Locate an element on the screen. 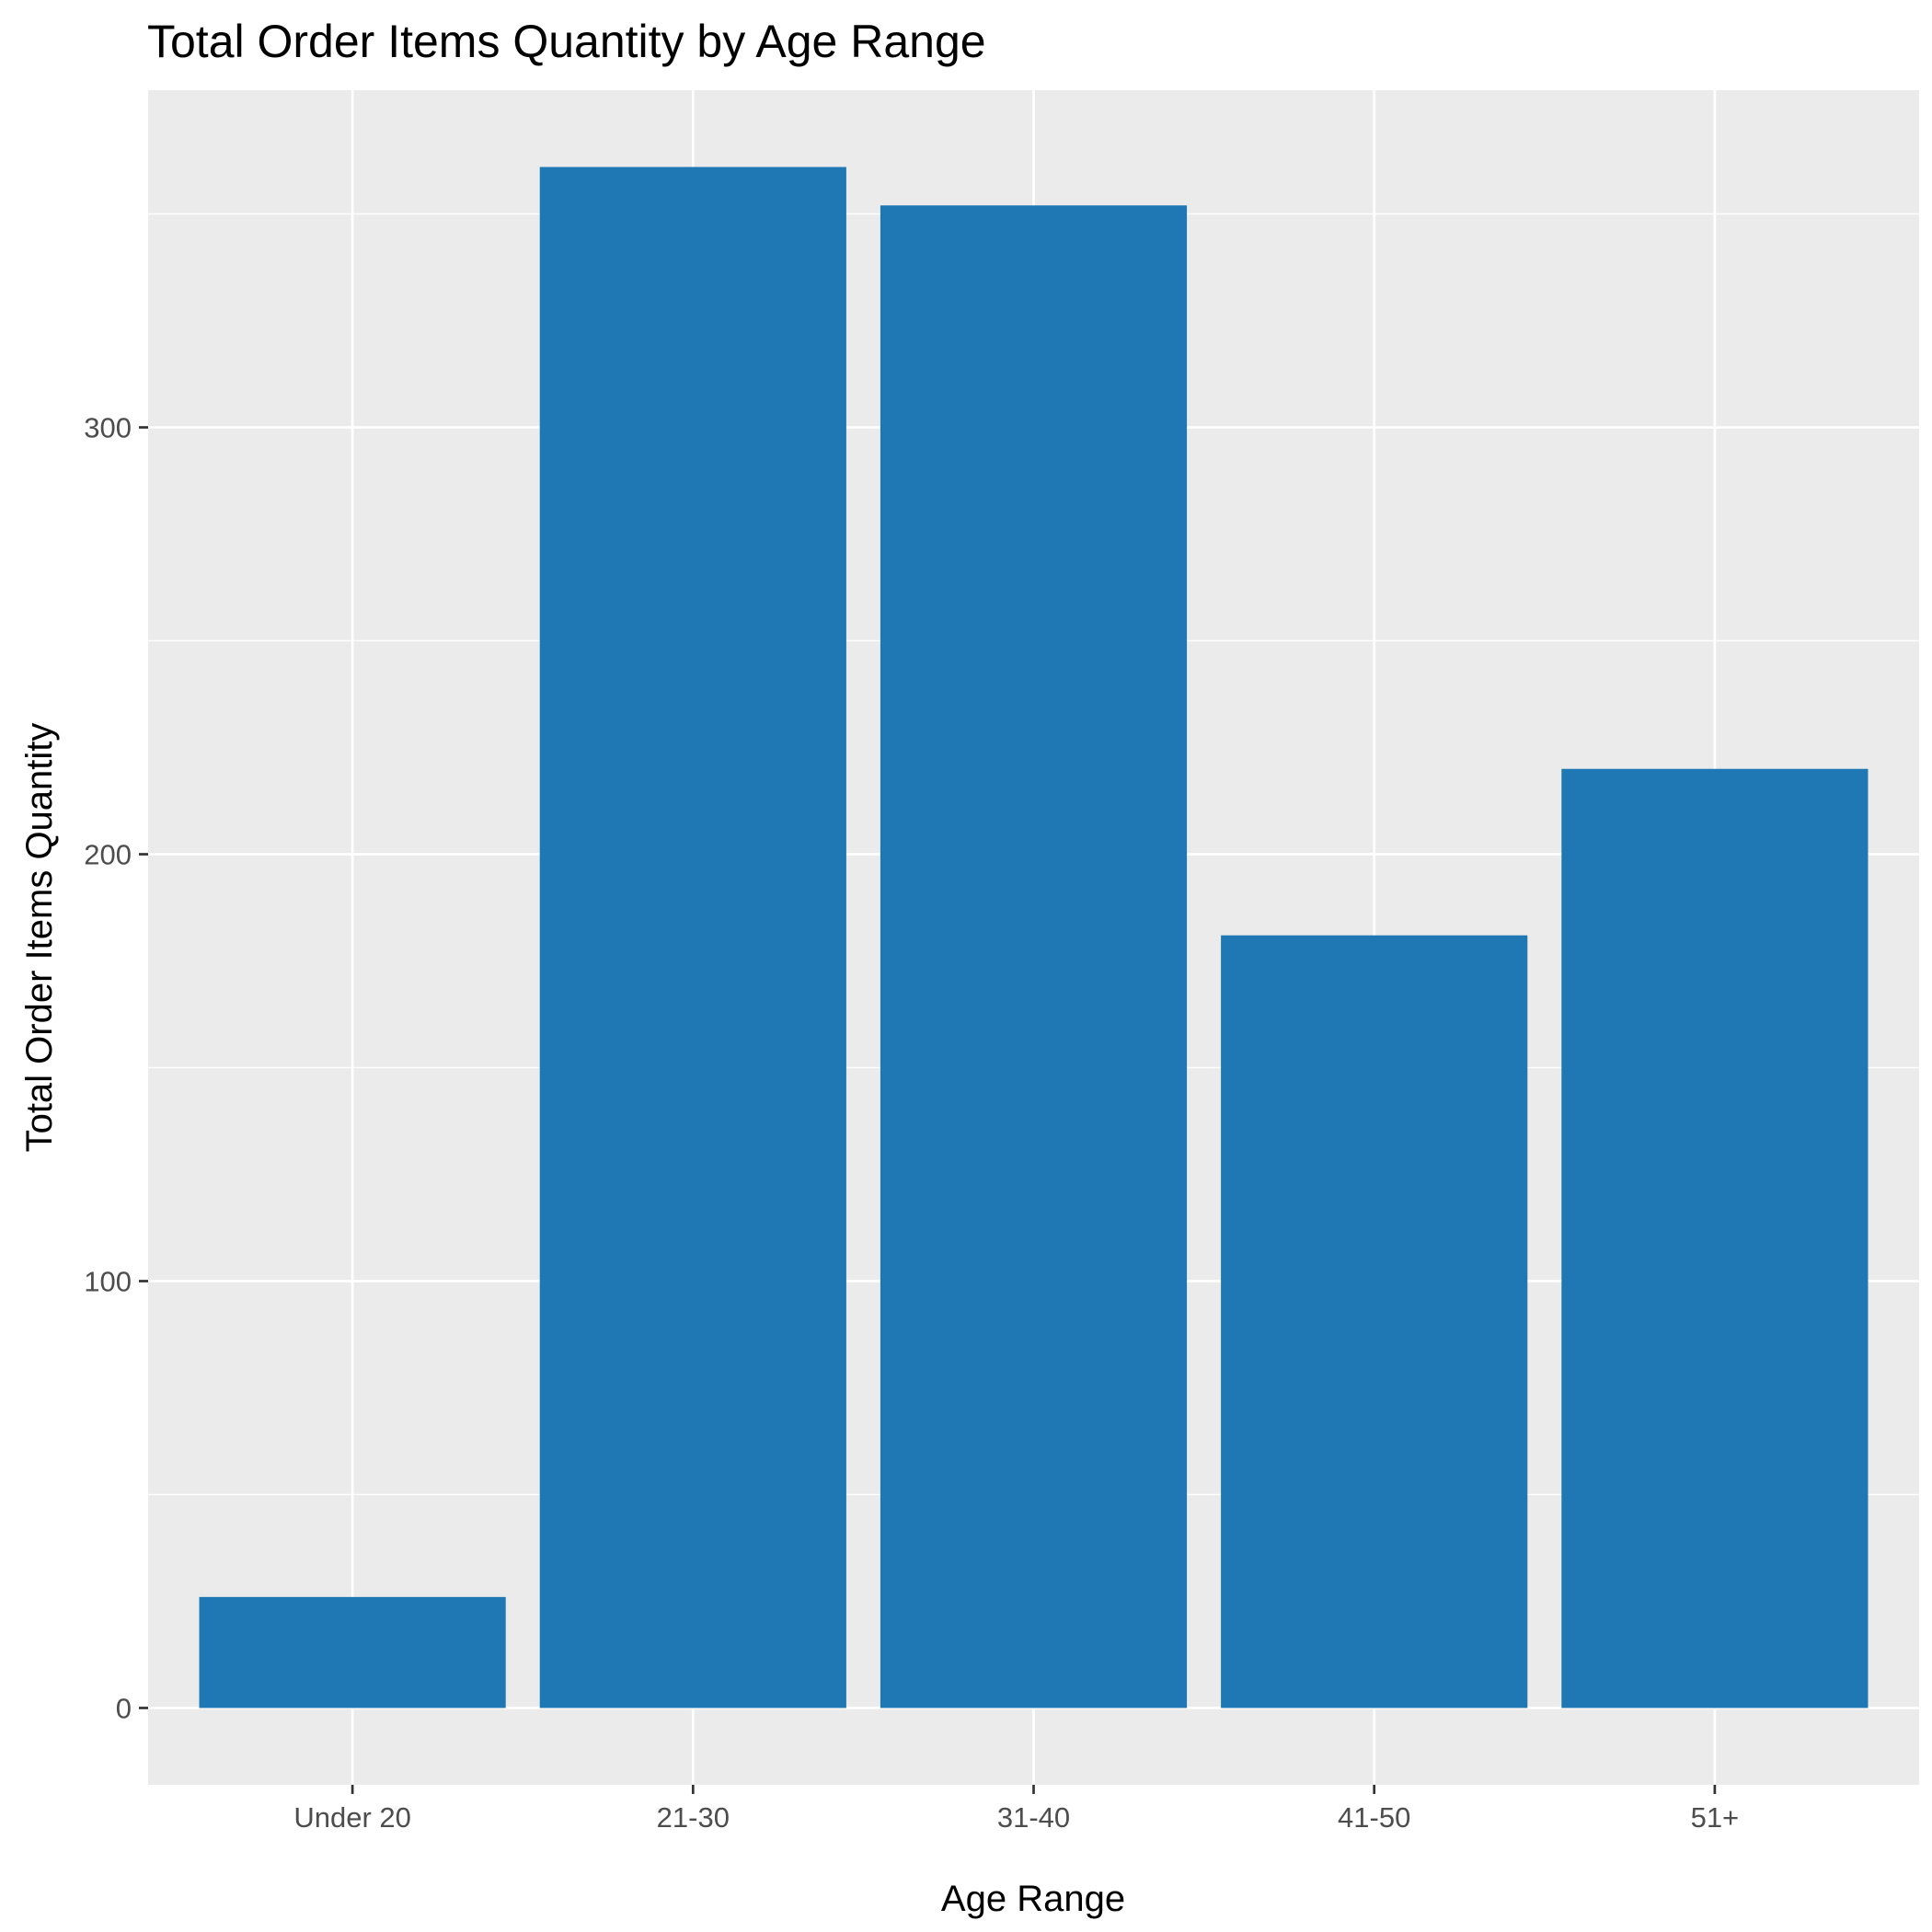 This screenshot has width=1932, height=1932. y-tick-label: 300 is located at coordinates (108, 428).